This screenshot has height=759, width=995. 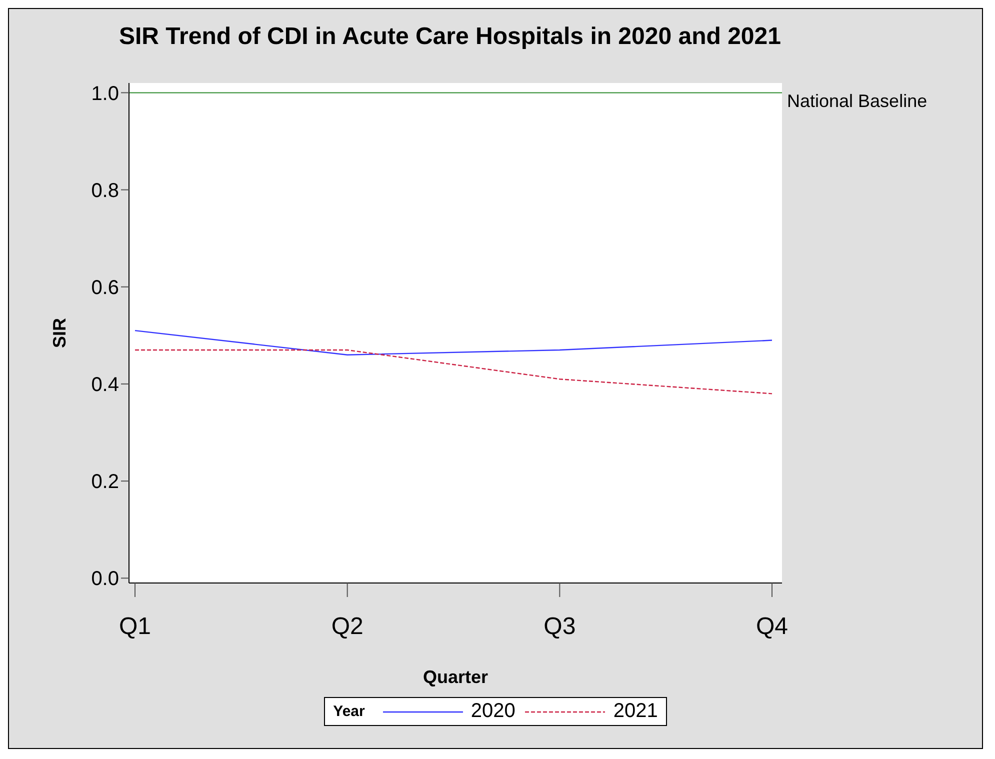 I want to click on x-tick-label: Q2, so click(x=347, y=626).